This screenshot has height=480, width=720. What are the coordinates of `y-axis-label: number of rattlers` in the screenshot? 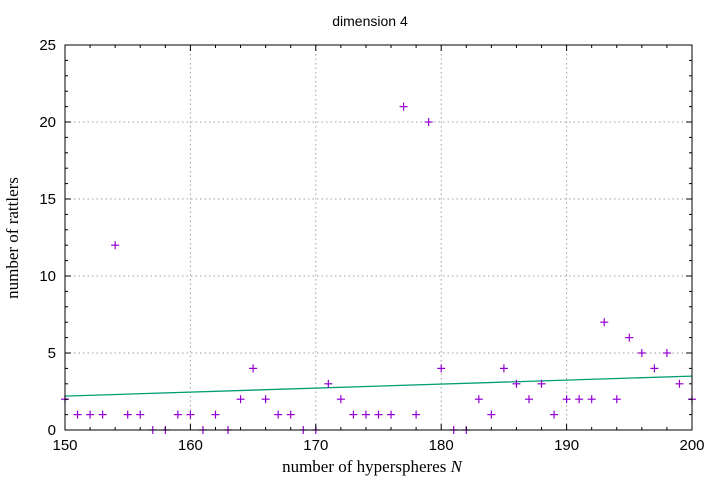 It's located at (12, 238).